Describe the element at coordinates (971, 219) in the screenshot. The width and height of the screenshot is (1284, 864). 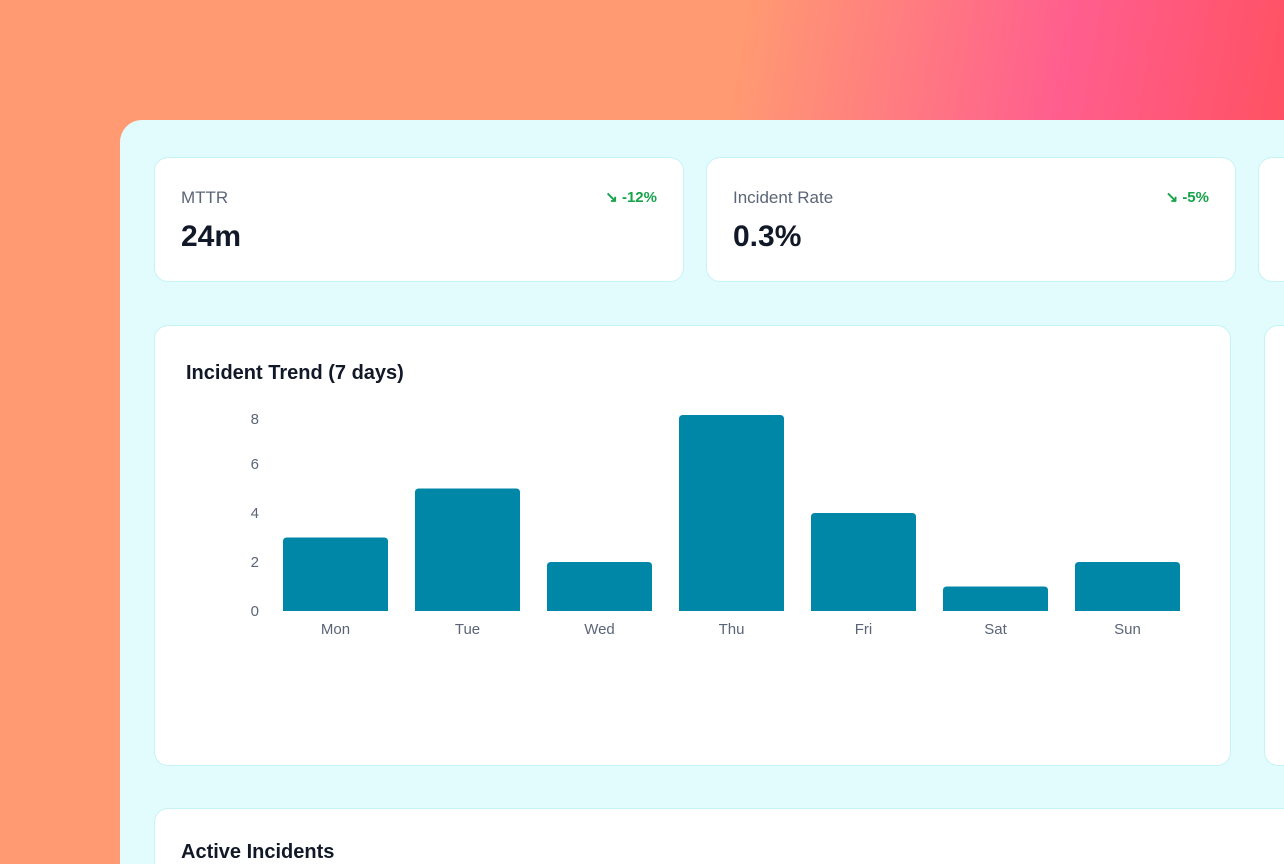
I see `stat-card-incident-rate: Incident Rate 0.3% ↘ -5%` at that location.